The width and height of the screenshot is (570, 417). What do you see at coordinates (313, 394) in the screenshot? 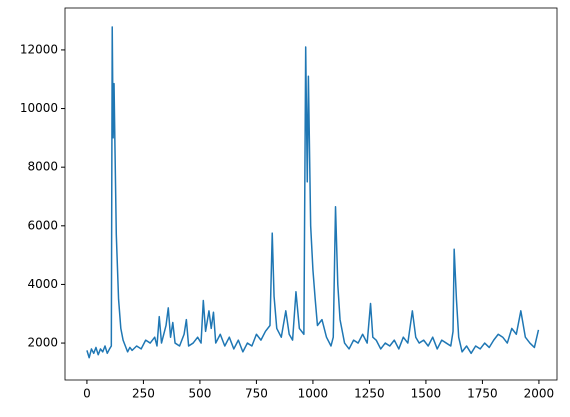
I see `x-tick-label: 1000` at bounding box center [313, 394].